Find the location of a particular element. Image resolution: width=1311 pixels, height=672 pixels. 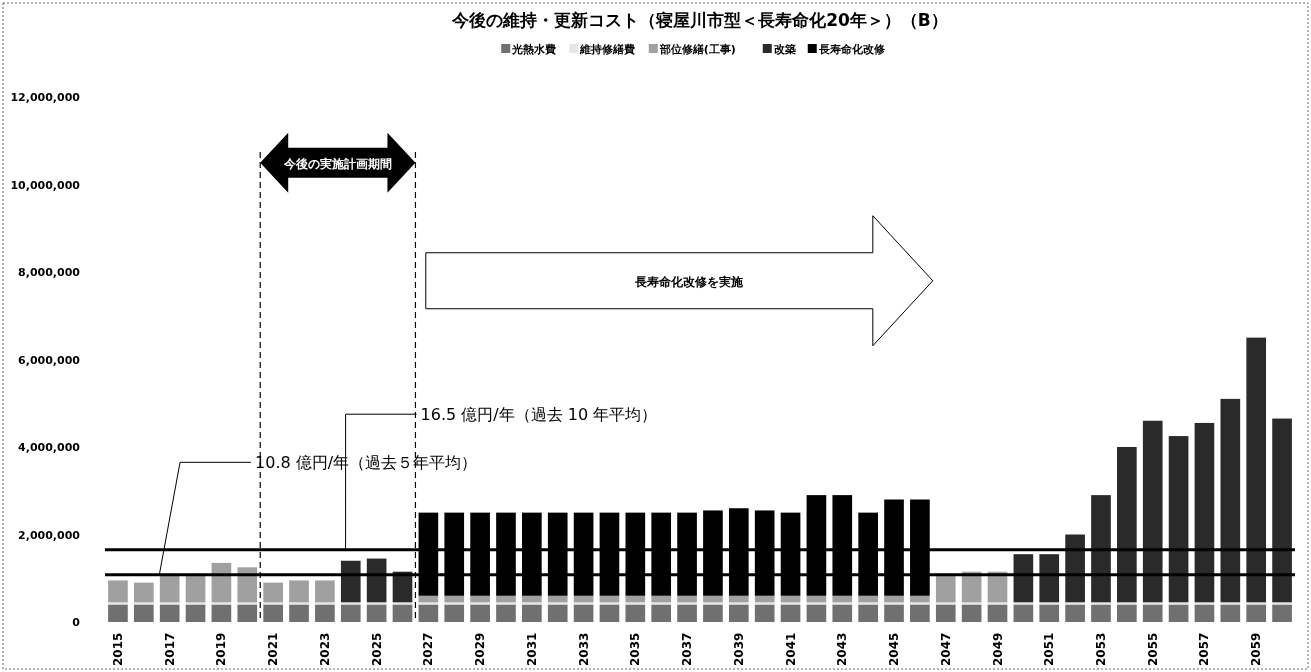

x-tick-label: 2035 is located at coordinates (635, 649).